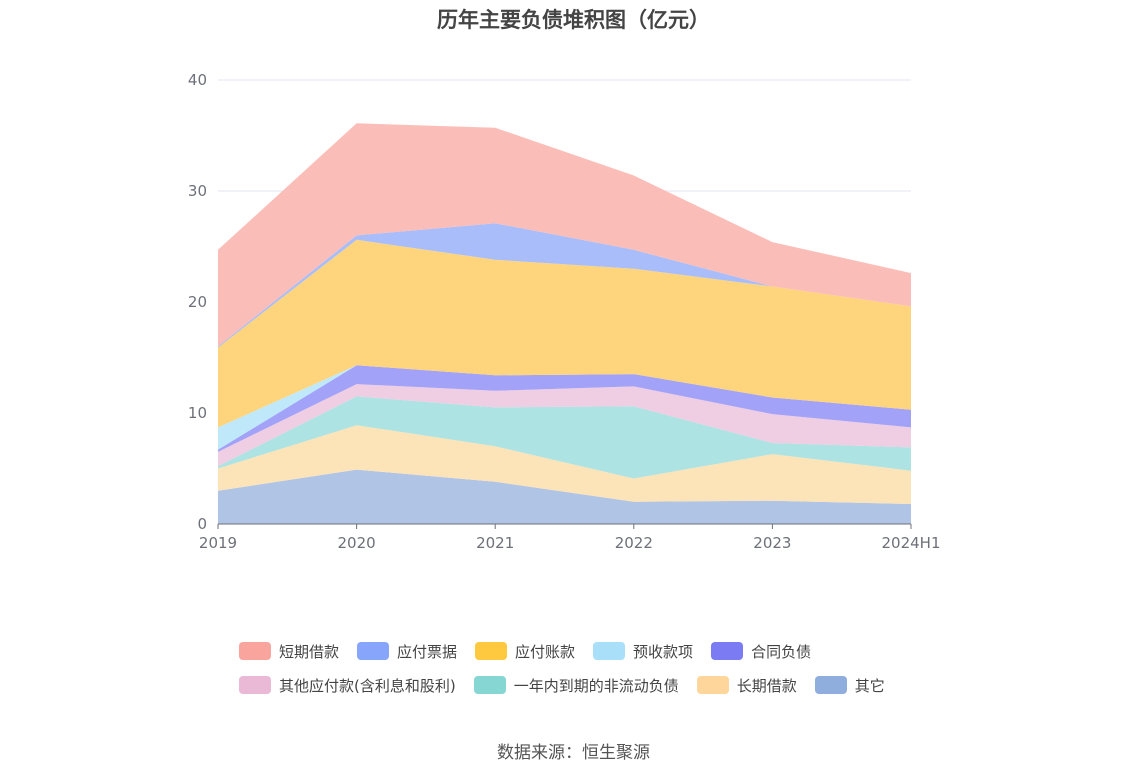 This screenshot has width=1147, height=776. Describe the element at coordinates (218, 543) in the screenshot. I see `x-tick-label: 2019` at that location.